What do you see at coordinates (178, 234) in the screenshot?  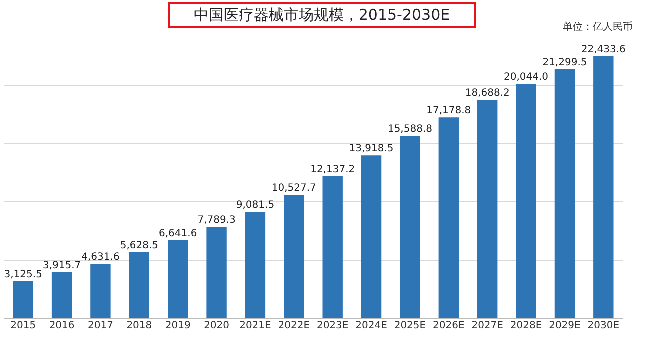 I see `data-label: 6,641.6` at bounding box center [178, 234].